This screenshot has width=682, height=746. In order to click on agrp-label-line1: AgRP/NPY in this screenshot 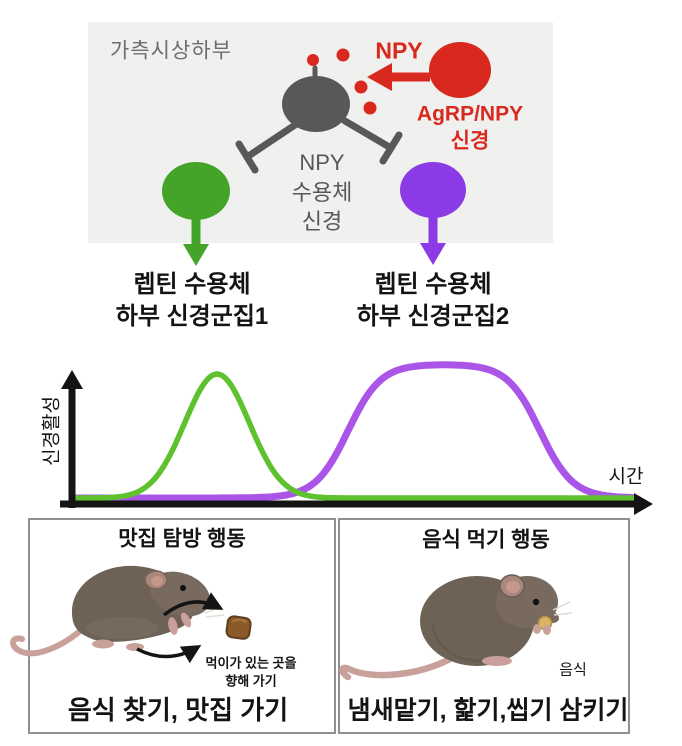, I will do `click(470, 114)`.